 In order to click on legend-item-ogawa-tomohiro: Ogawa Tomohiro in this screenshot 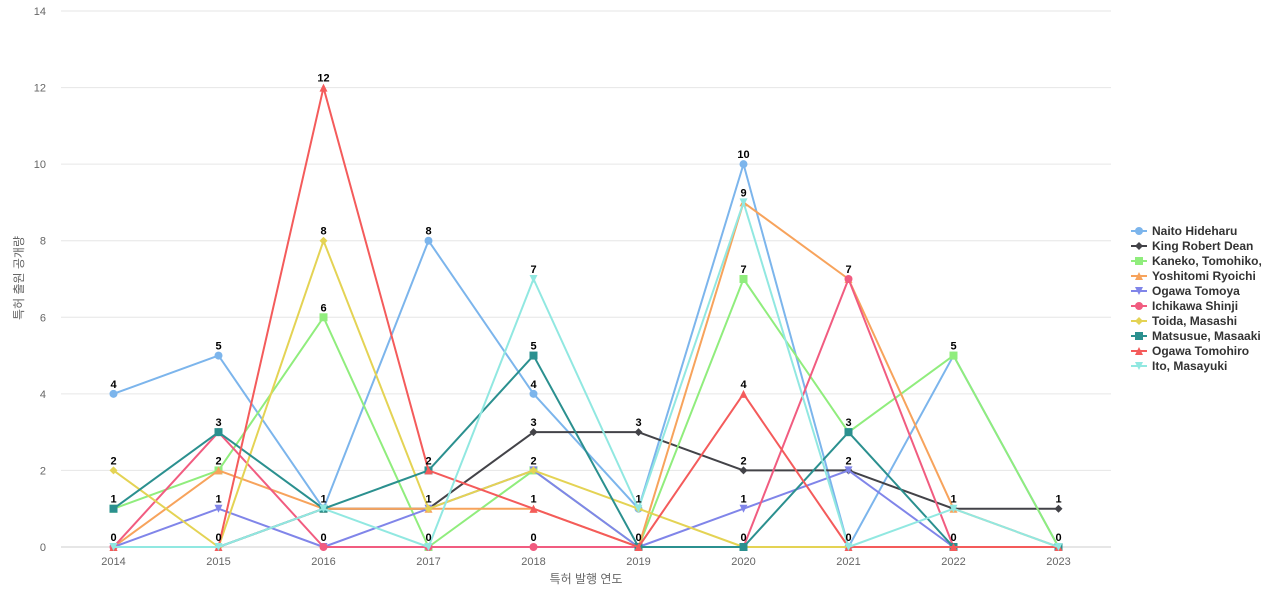, I will do `click(1190, 351)`.